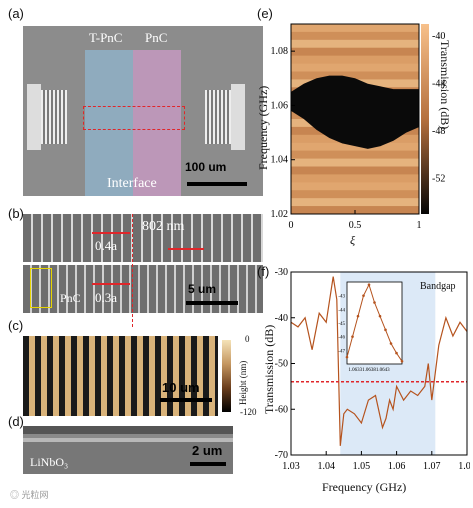  Describe the element at coordinates (280, 105) in the screenshot. I see `heatmap-ytick-label: 1.06` at that location.